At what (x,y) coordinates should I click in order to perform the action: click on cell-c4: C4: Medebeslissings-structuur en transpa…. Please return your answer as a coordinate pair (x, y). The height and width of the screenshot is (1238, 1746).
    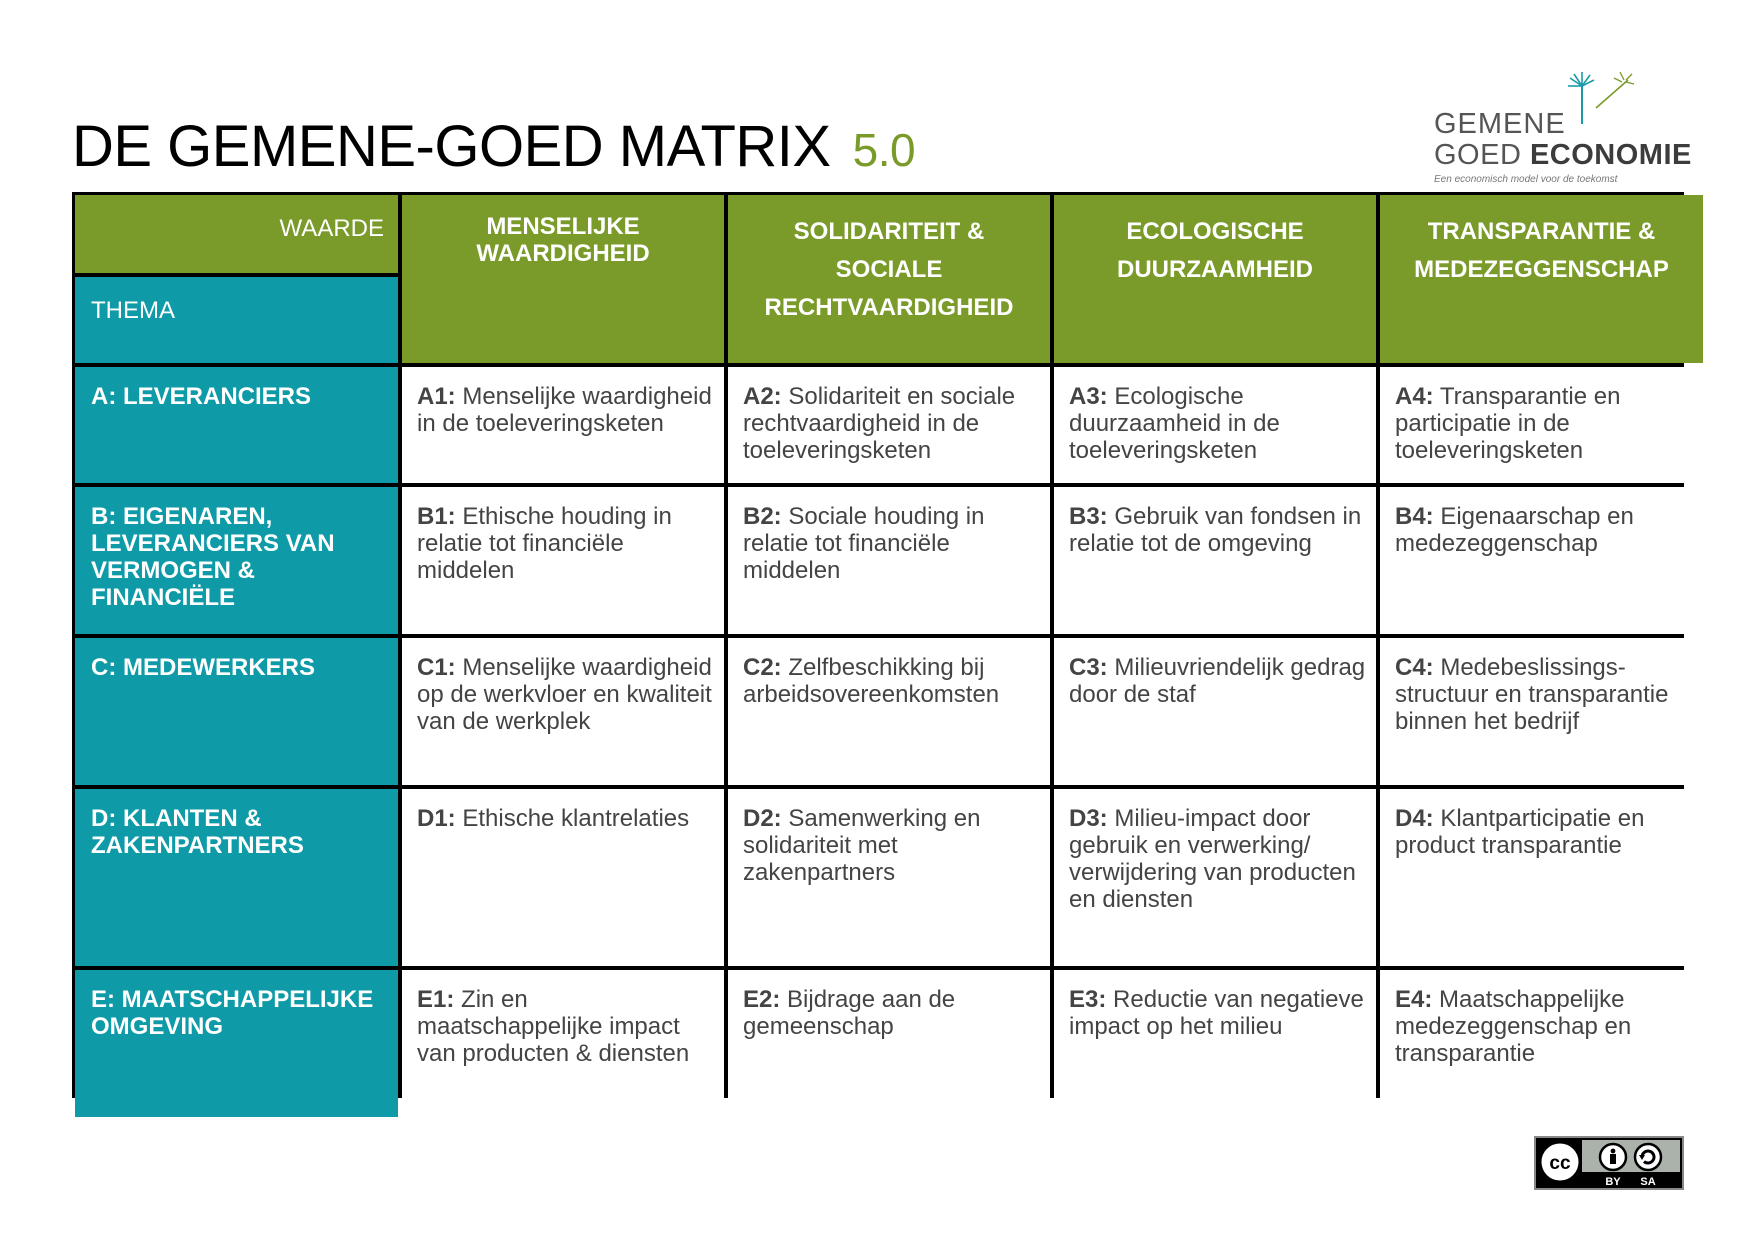
    Looking at the image, I should click on (1541, 711).